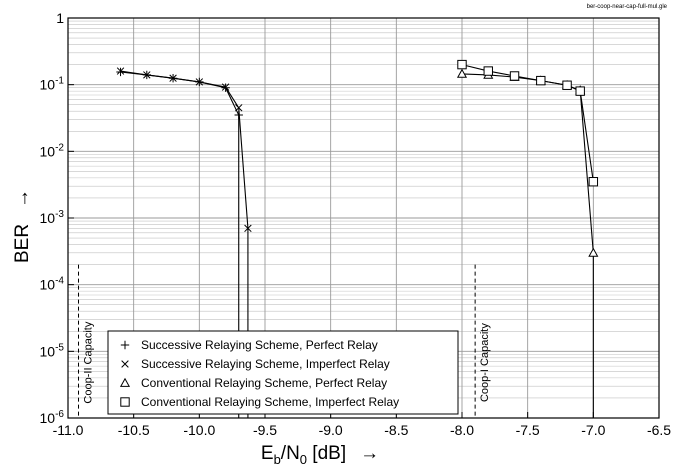  What do you see at coordinates (627, 7) in the screenshot?
I see `filename-label: ber-coop-near-cap-full-mul.gle` at bounding box center [627, 7].